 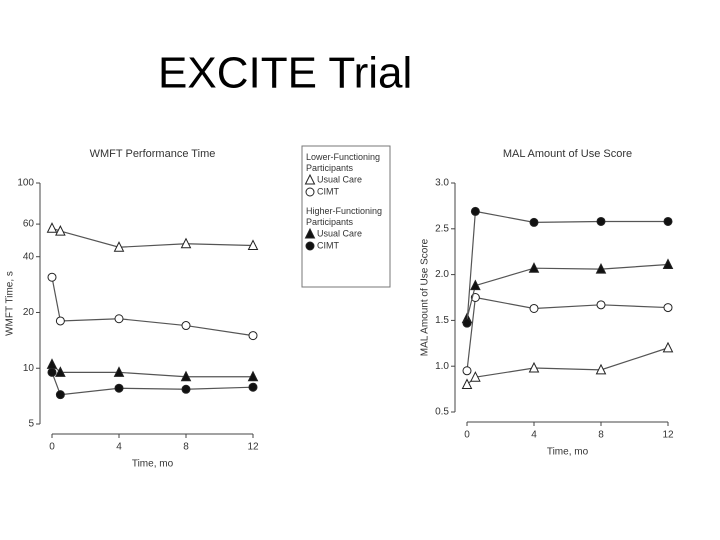 I want to click on chart-title: MAL Amount of Use Score, so click(x=567, y=154).